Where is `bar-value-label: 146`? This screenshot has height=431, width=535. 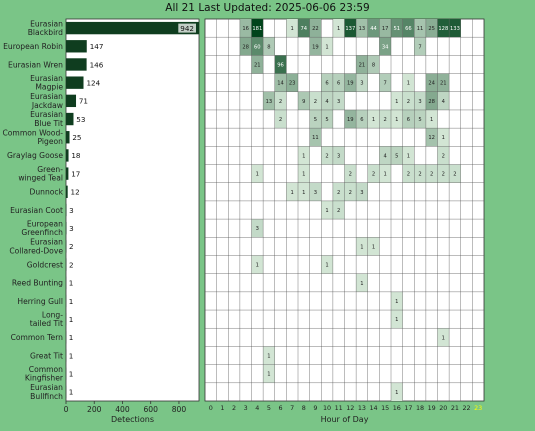
bar-value-label: 146 is located at coordinates (97, 64).